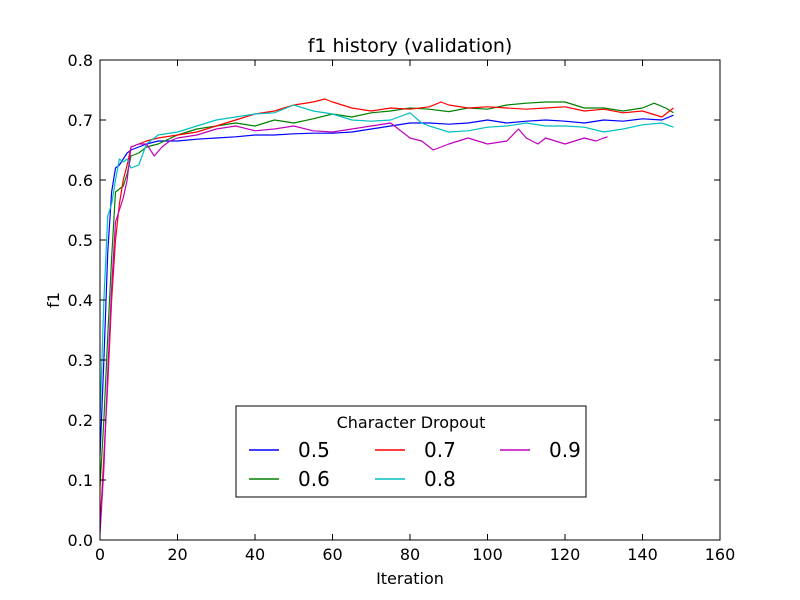 This screenshot has width=800, height=600. I want to click on y-axis-label: f1, so click(53, 300).